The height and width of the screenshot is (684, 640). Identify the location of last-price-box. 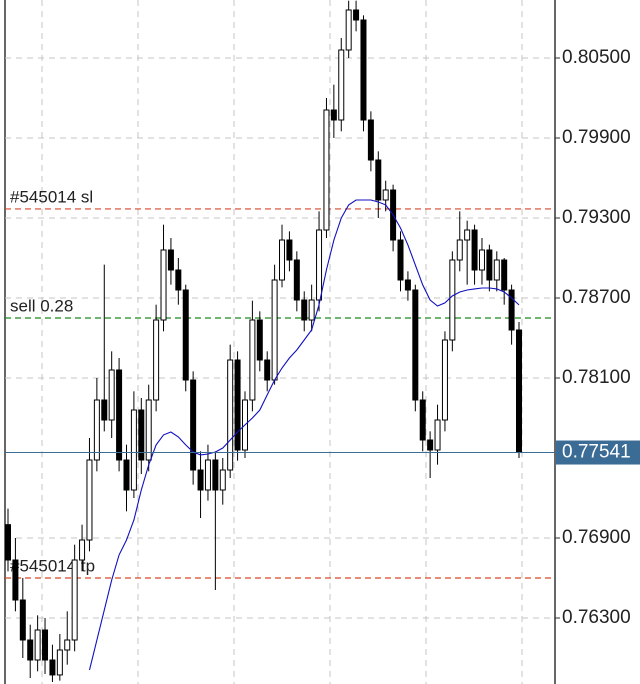
(598, 452).